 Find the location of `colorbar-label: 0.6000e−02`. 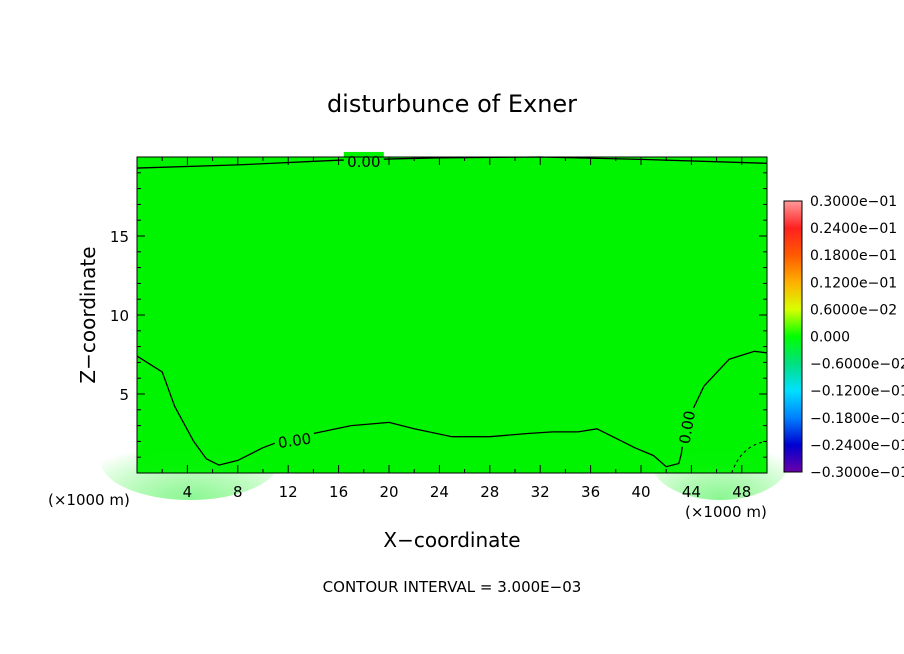

colorbar-label: 0.6000e−02 is located at coordinates (853, 310).